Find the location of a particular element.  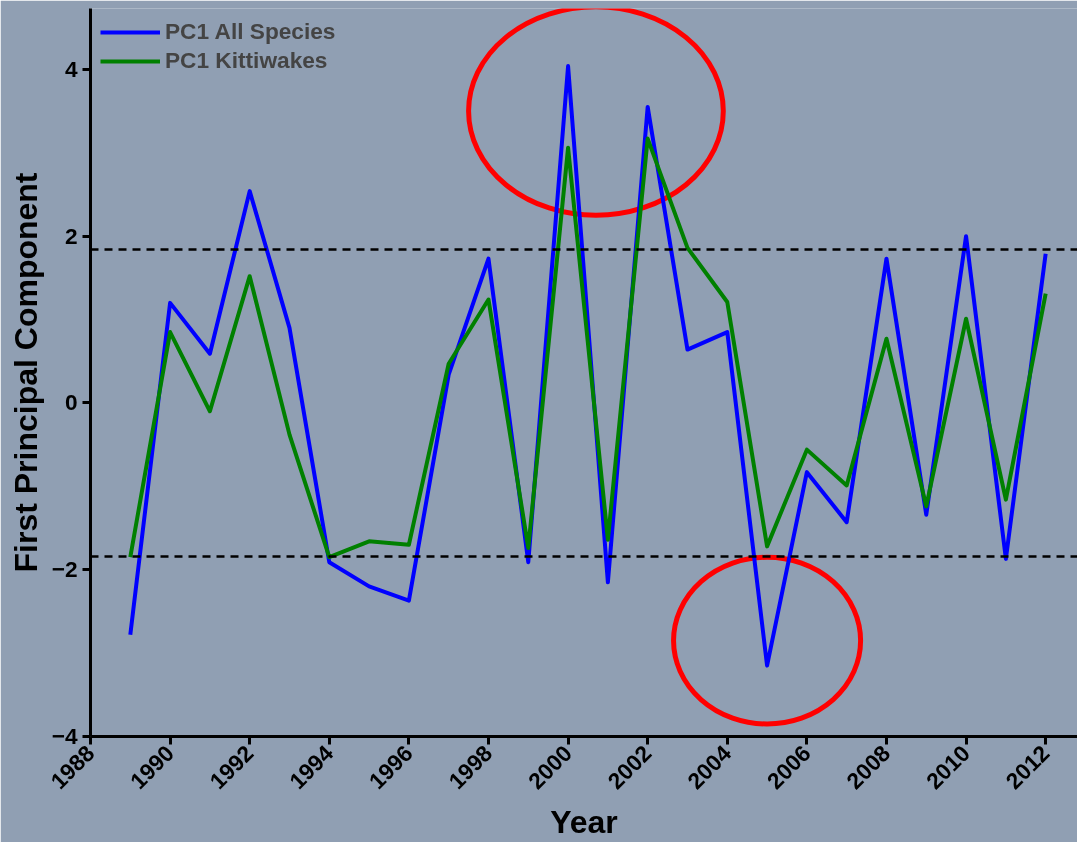

y-tick-label: −2 is located at coordinates (64, 569).